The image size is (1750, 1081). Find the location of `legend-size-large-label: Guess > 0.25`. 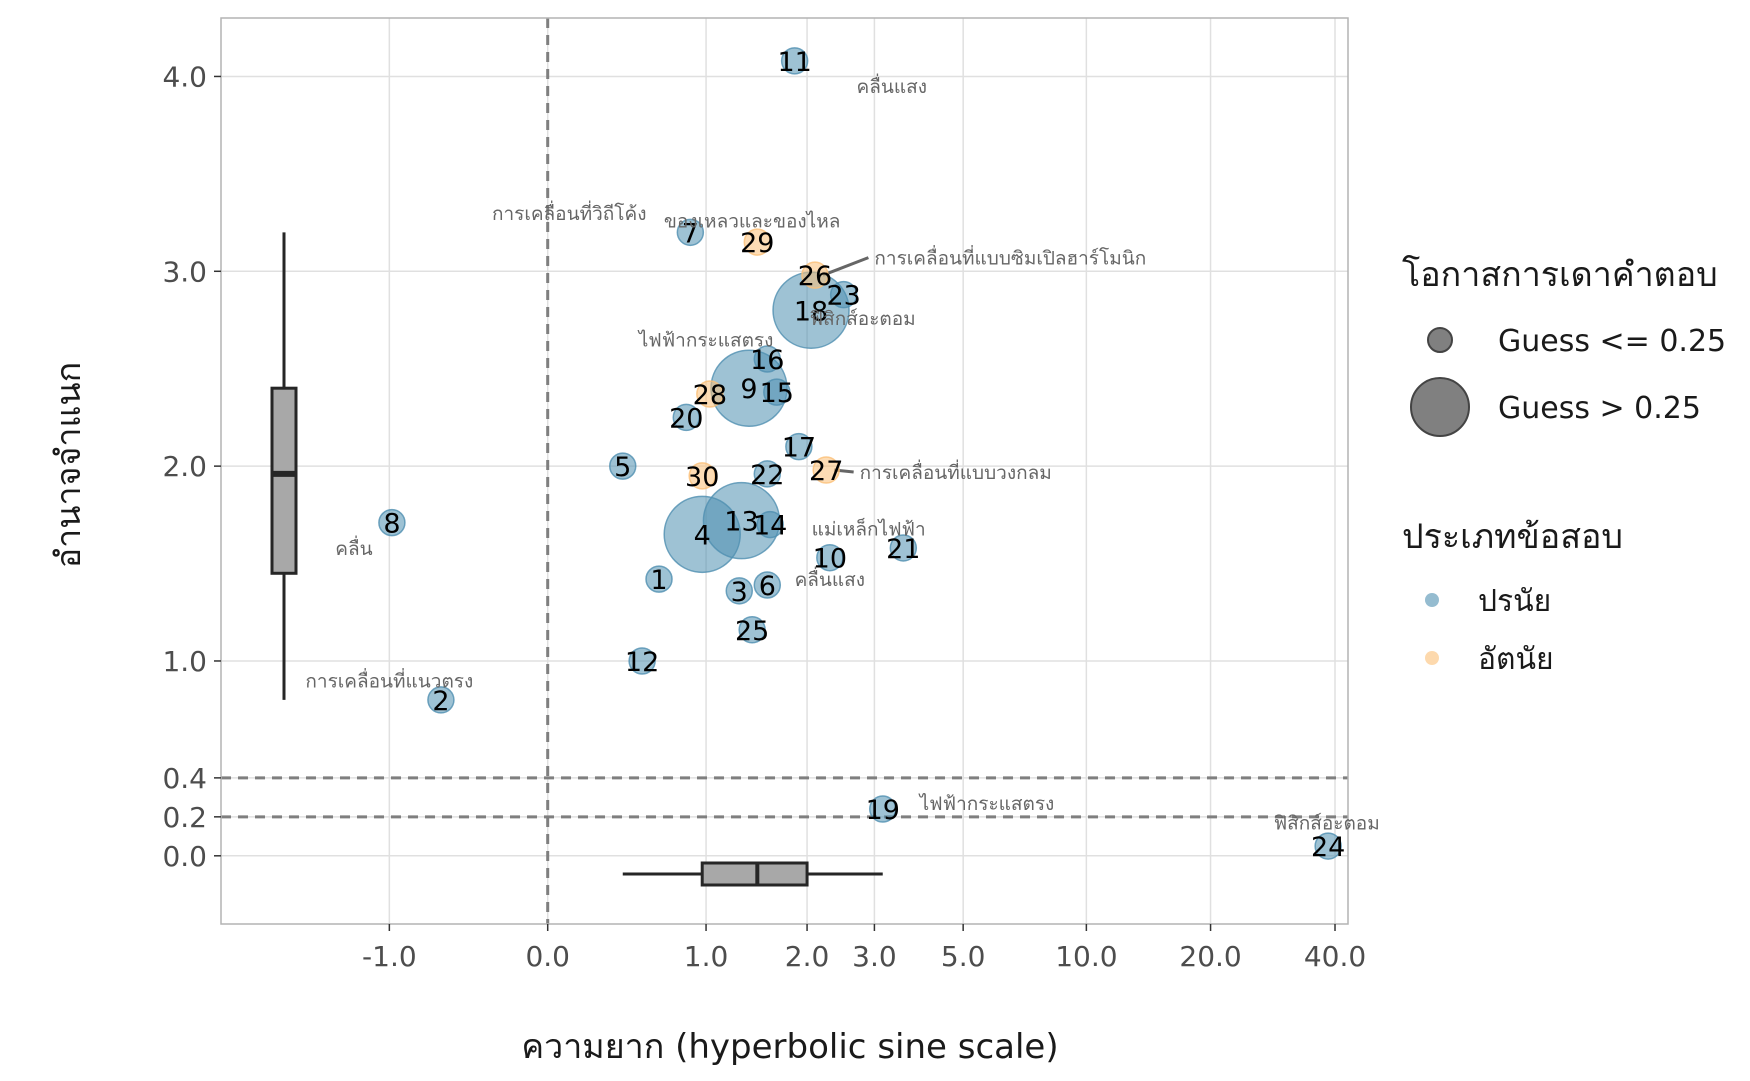

legend-size-large-label: Guess > 0.25 is located at coordinates (1599, 408).